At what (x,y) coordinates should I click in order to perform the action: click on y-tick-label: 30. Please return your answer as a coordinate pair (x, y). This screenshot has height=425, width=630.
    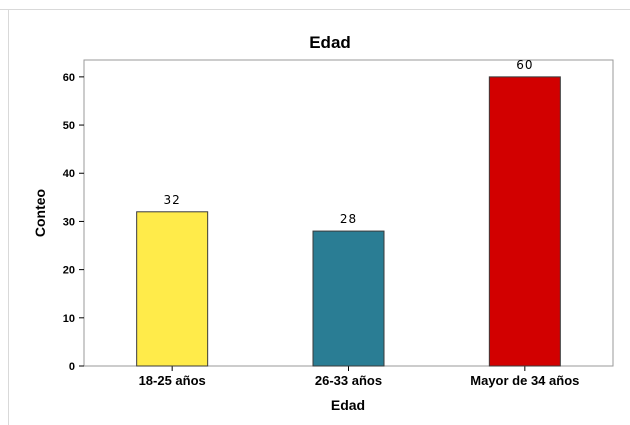
    Looking at the image, I should click on (69, 222).